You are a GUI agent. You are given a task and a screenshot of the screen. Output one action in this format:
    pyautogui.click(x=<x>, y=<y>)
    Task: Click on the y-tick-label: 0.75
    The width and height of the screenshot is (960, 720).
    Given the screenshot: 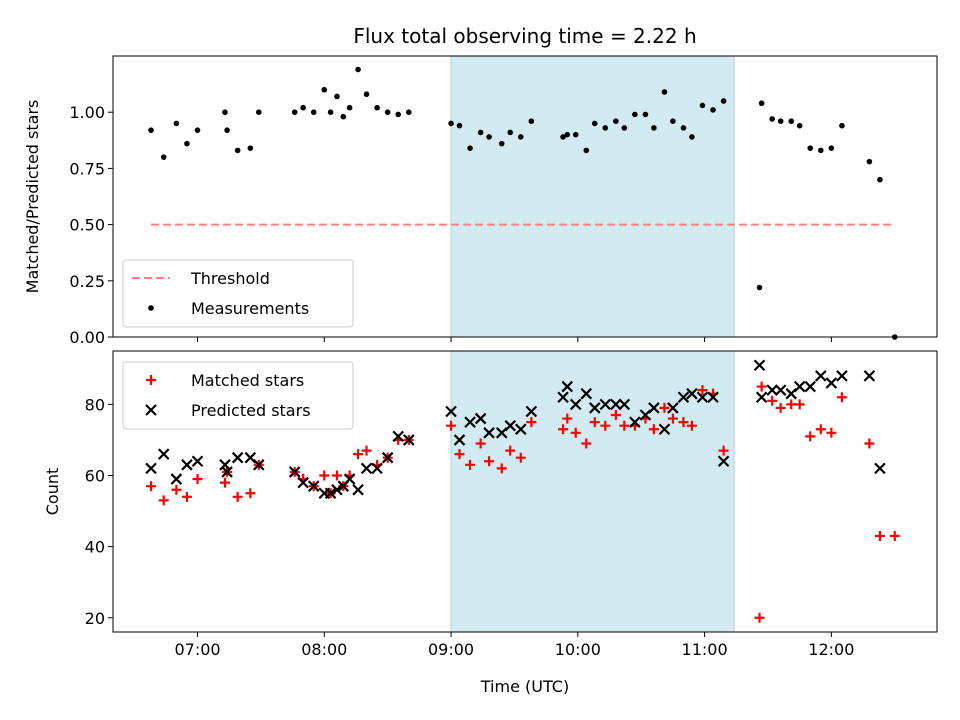 What is the action you would take?
    pyautogui.click(x=87, y=168)
    